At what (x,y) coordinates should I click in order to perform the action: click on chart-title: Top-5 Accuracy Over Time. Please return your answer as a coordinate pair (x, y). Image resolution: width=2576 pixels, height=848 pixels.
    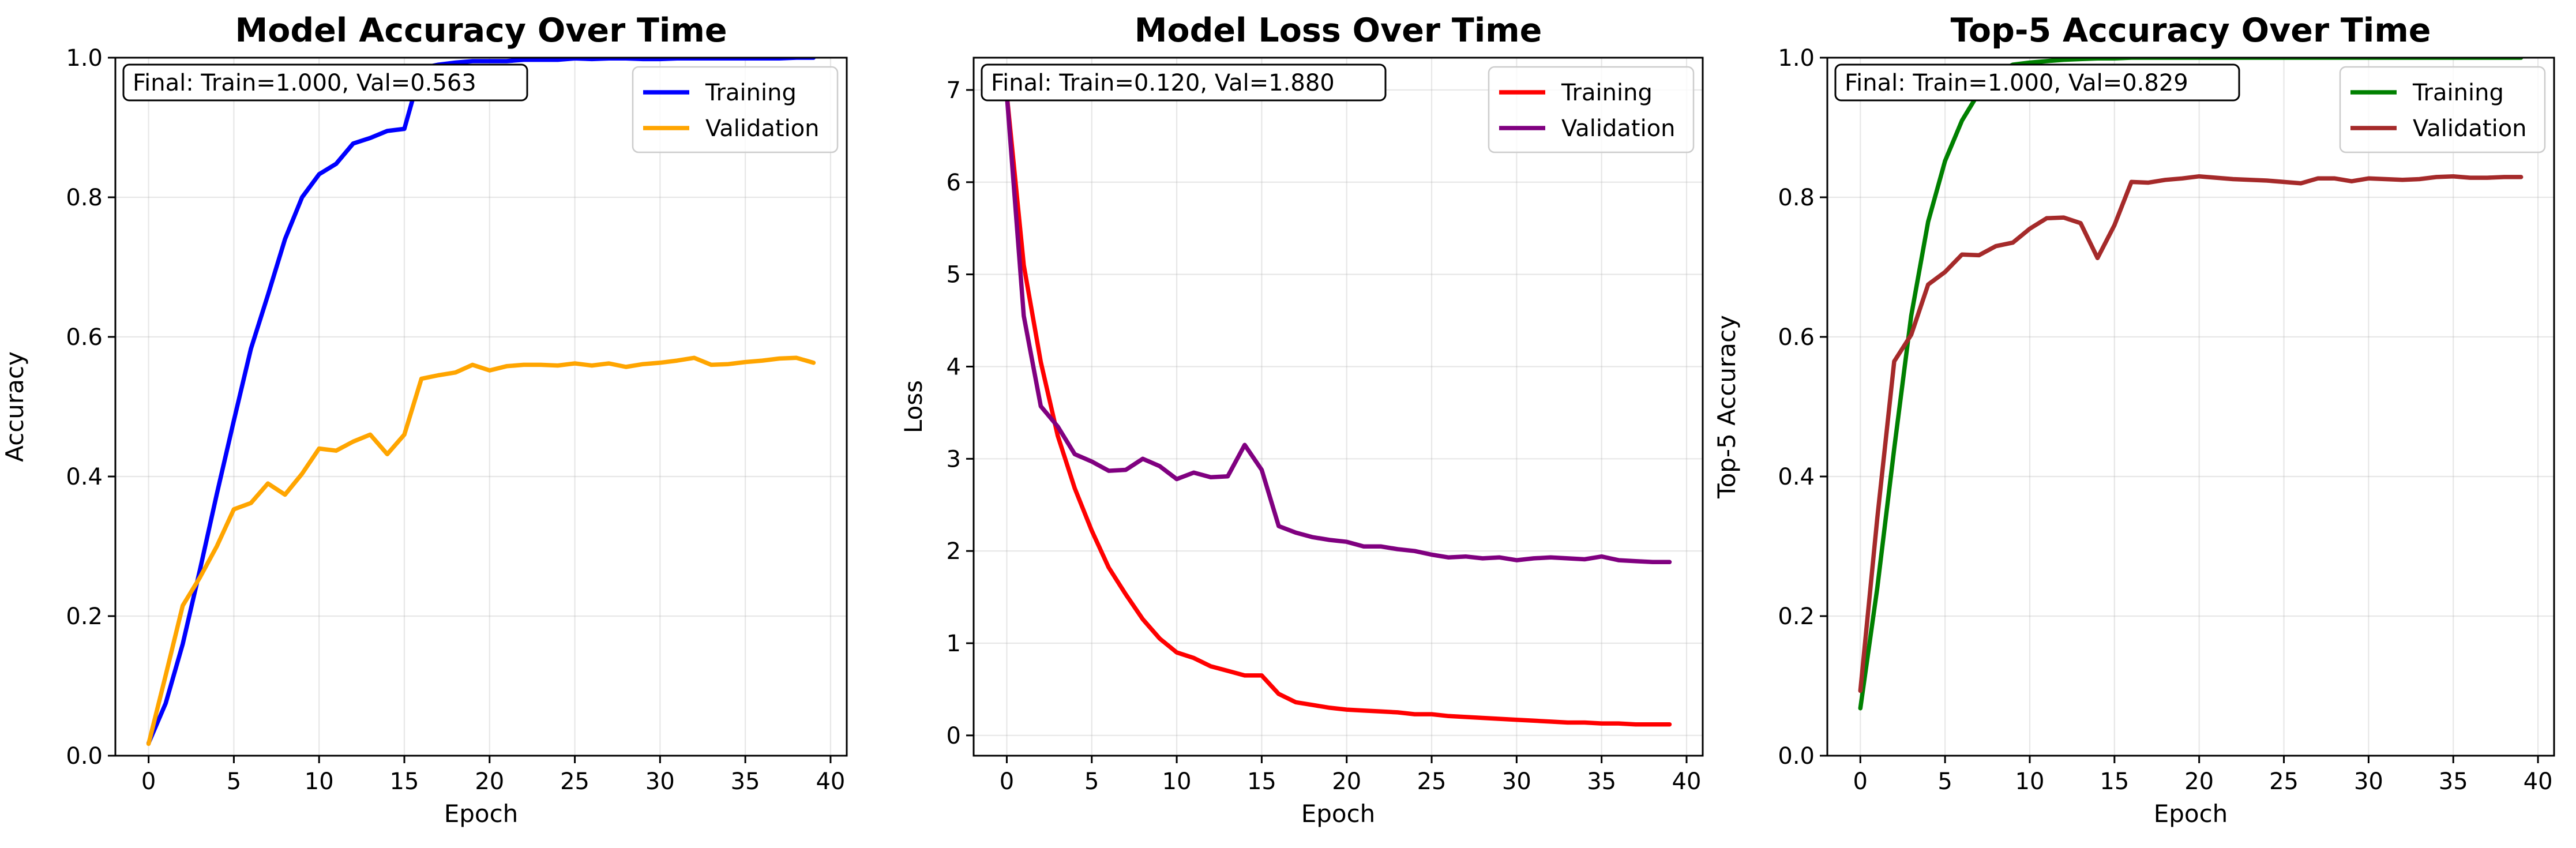
    Looking at the image, I should click on (2191, 31).